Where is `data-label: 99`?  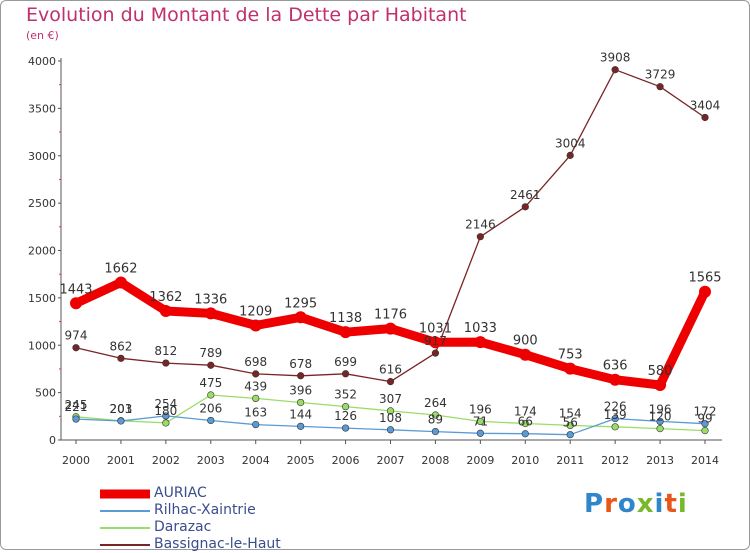 data-label: 99 is located at coordinates (704, 419).